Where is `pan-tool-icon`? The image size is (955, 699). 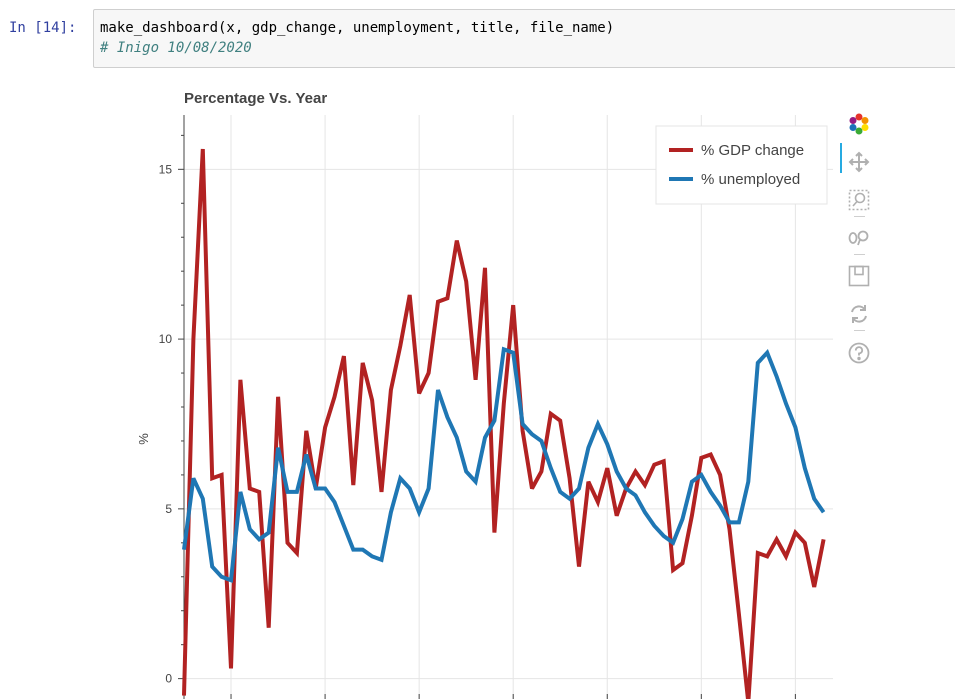 pan-tool-icon is located at coordinates (859, 162).